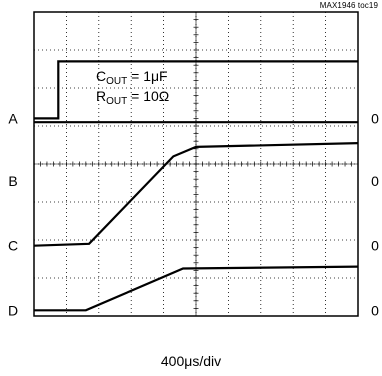 Image resolution: width=382 pixels, height=376 pixels. Describe the element at coordinates (375, 181) in the screenshot. I see `zero-label-b: 0` at that location.